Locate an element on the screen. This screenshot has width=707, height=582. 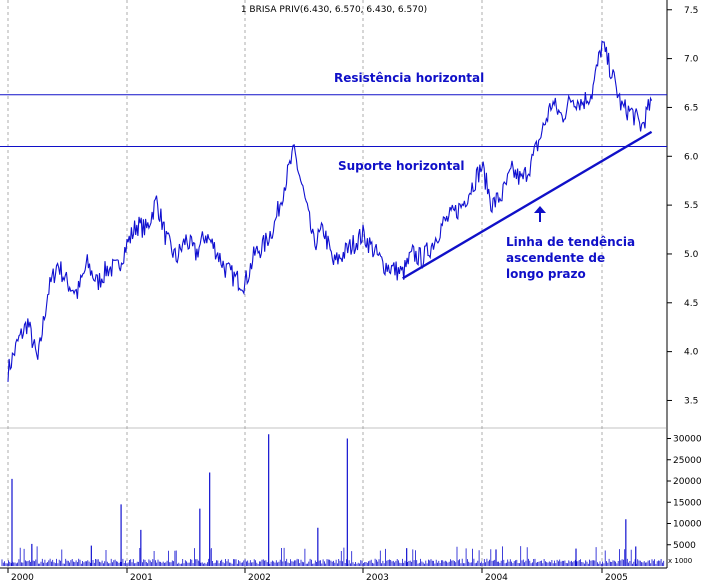
chart-title: 1 BRISA PRIV(6.430, 6.570, 6.430, 6.570) is located at coordinates (334, 10).